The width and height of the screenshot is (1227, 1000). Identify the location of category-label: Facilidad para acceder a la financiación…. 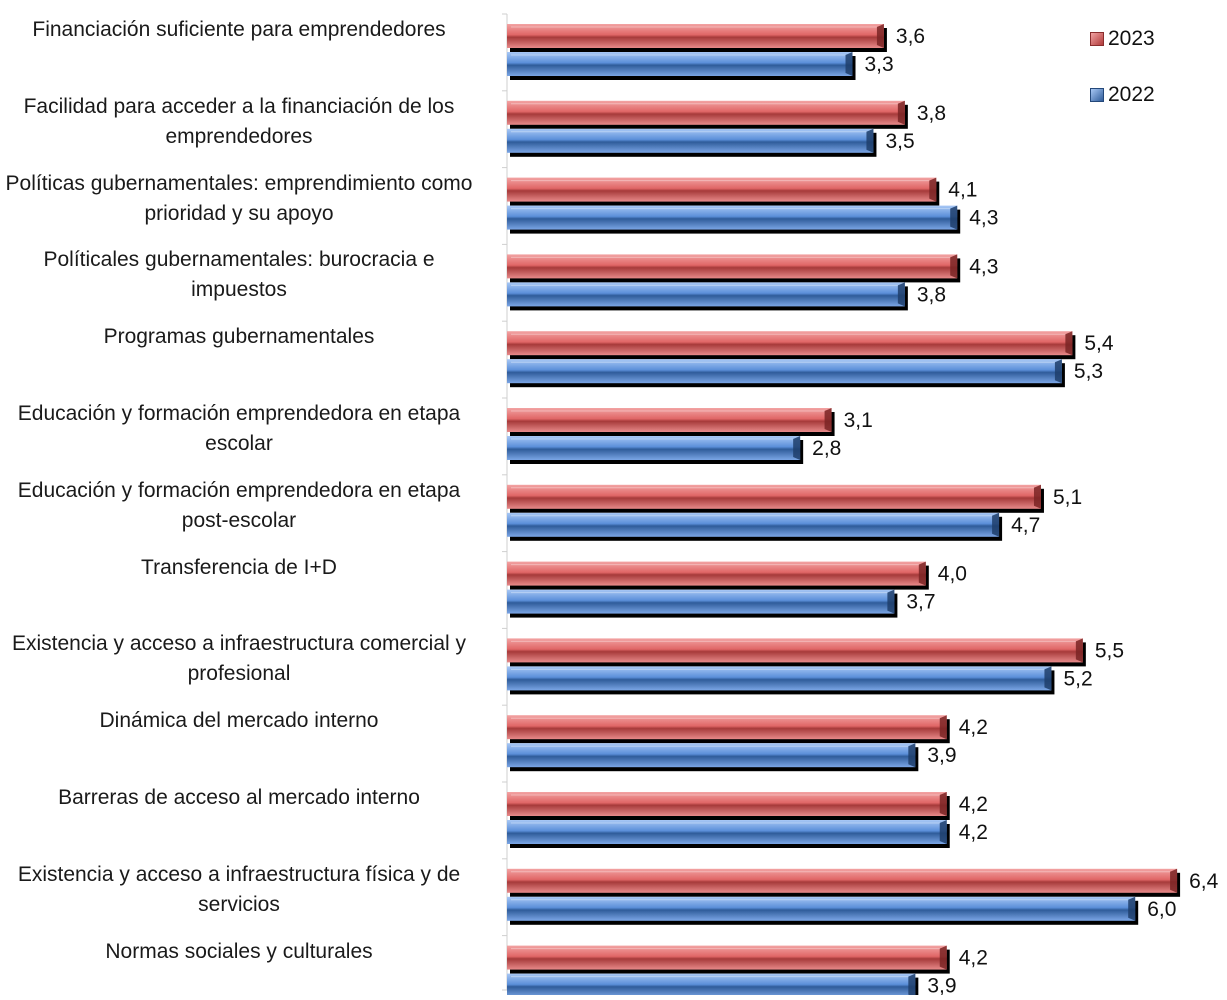
(239, 121).